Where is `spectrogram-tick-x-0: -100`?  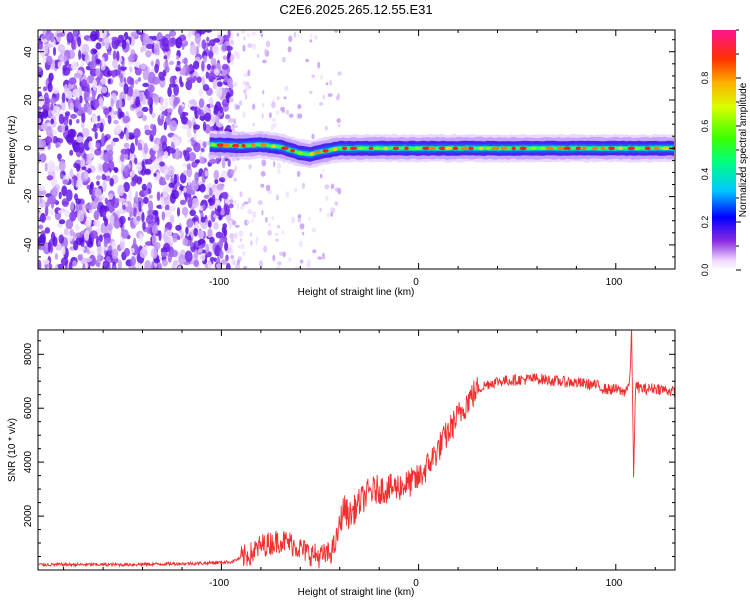
spectrogram-tick-x-0: -100 is located at coordinates (219, 282).